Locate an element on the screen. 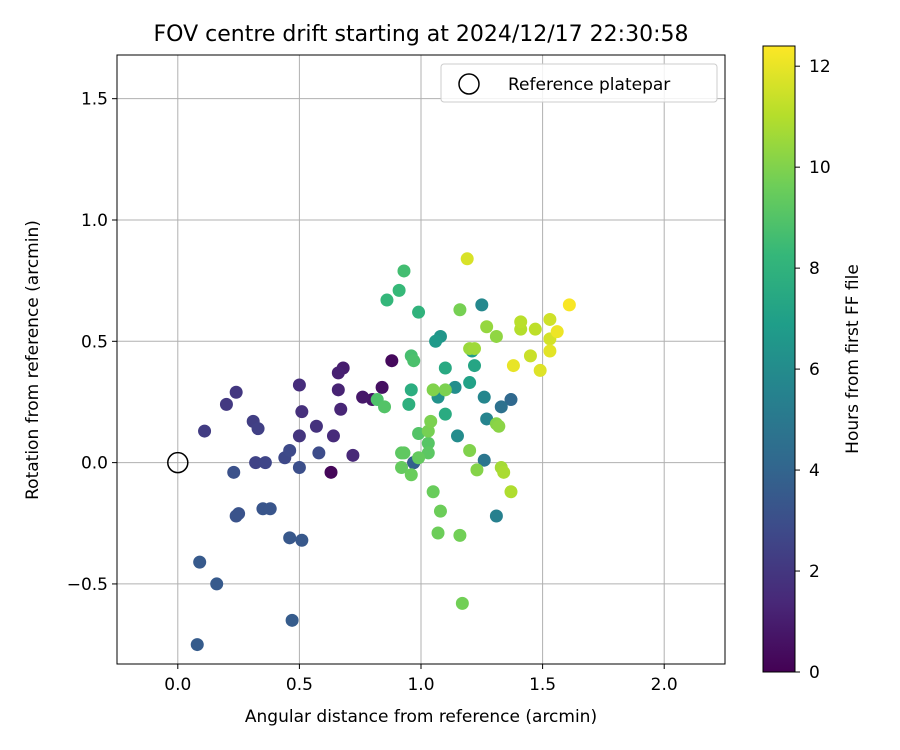  y-tick-label: 0.5 is located at coordinates (94, 342).